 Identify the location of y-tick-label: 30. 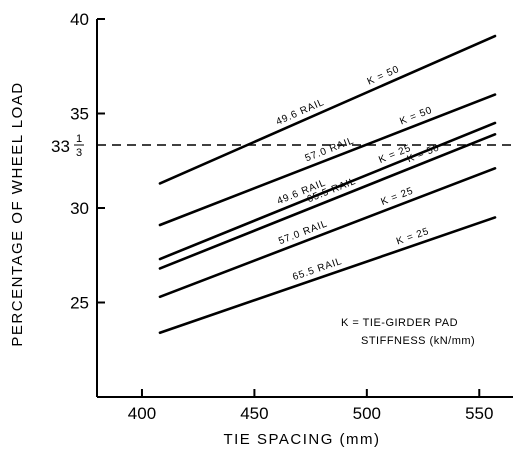
(79, 208).